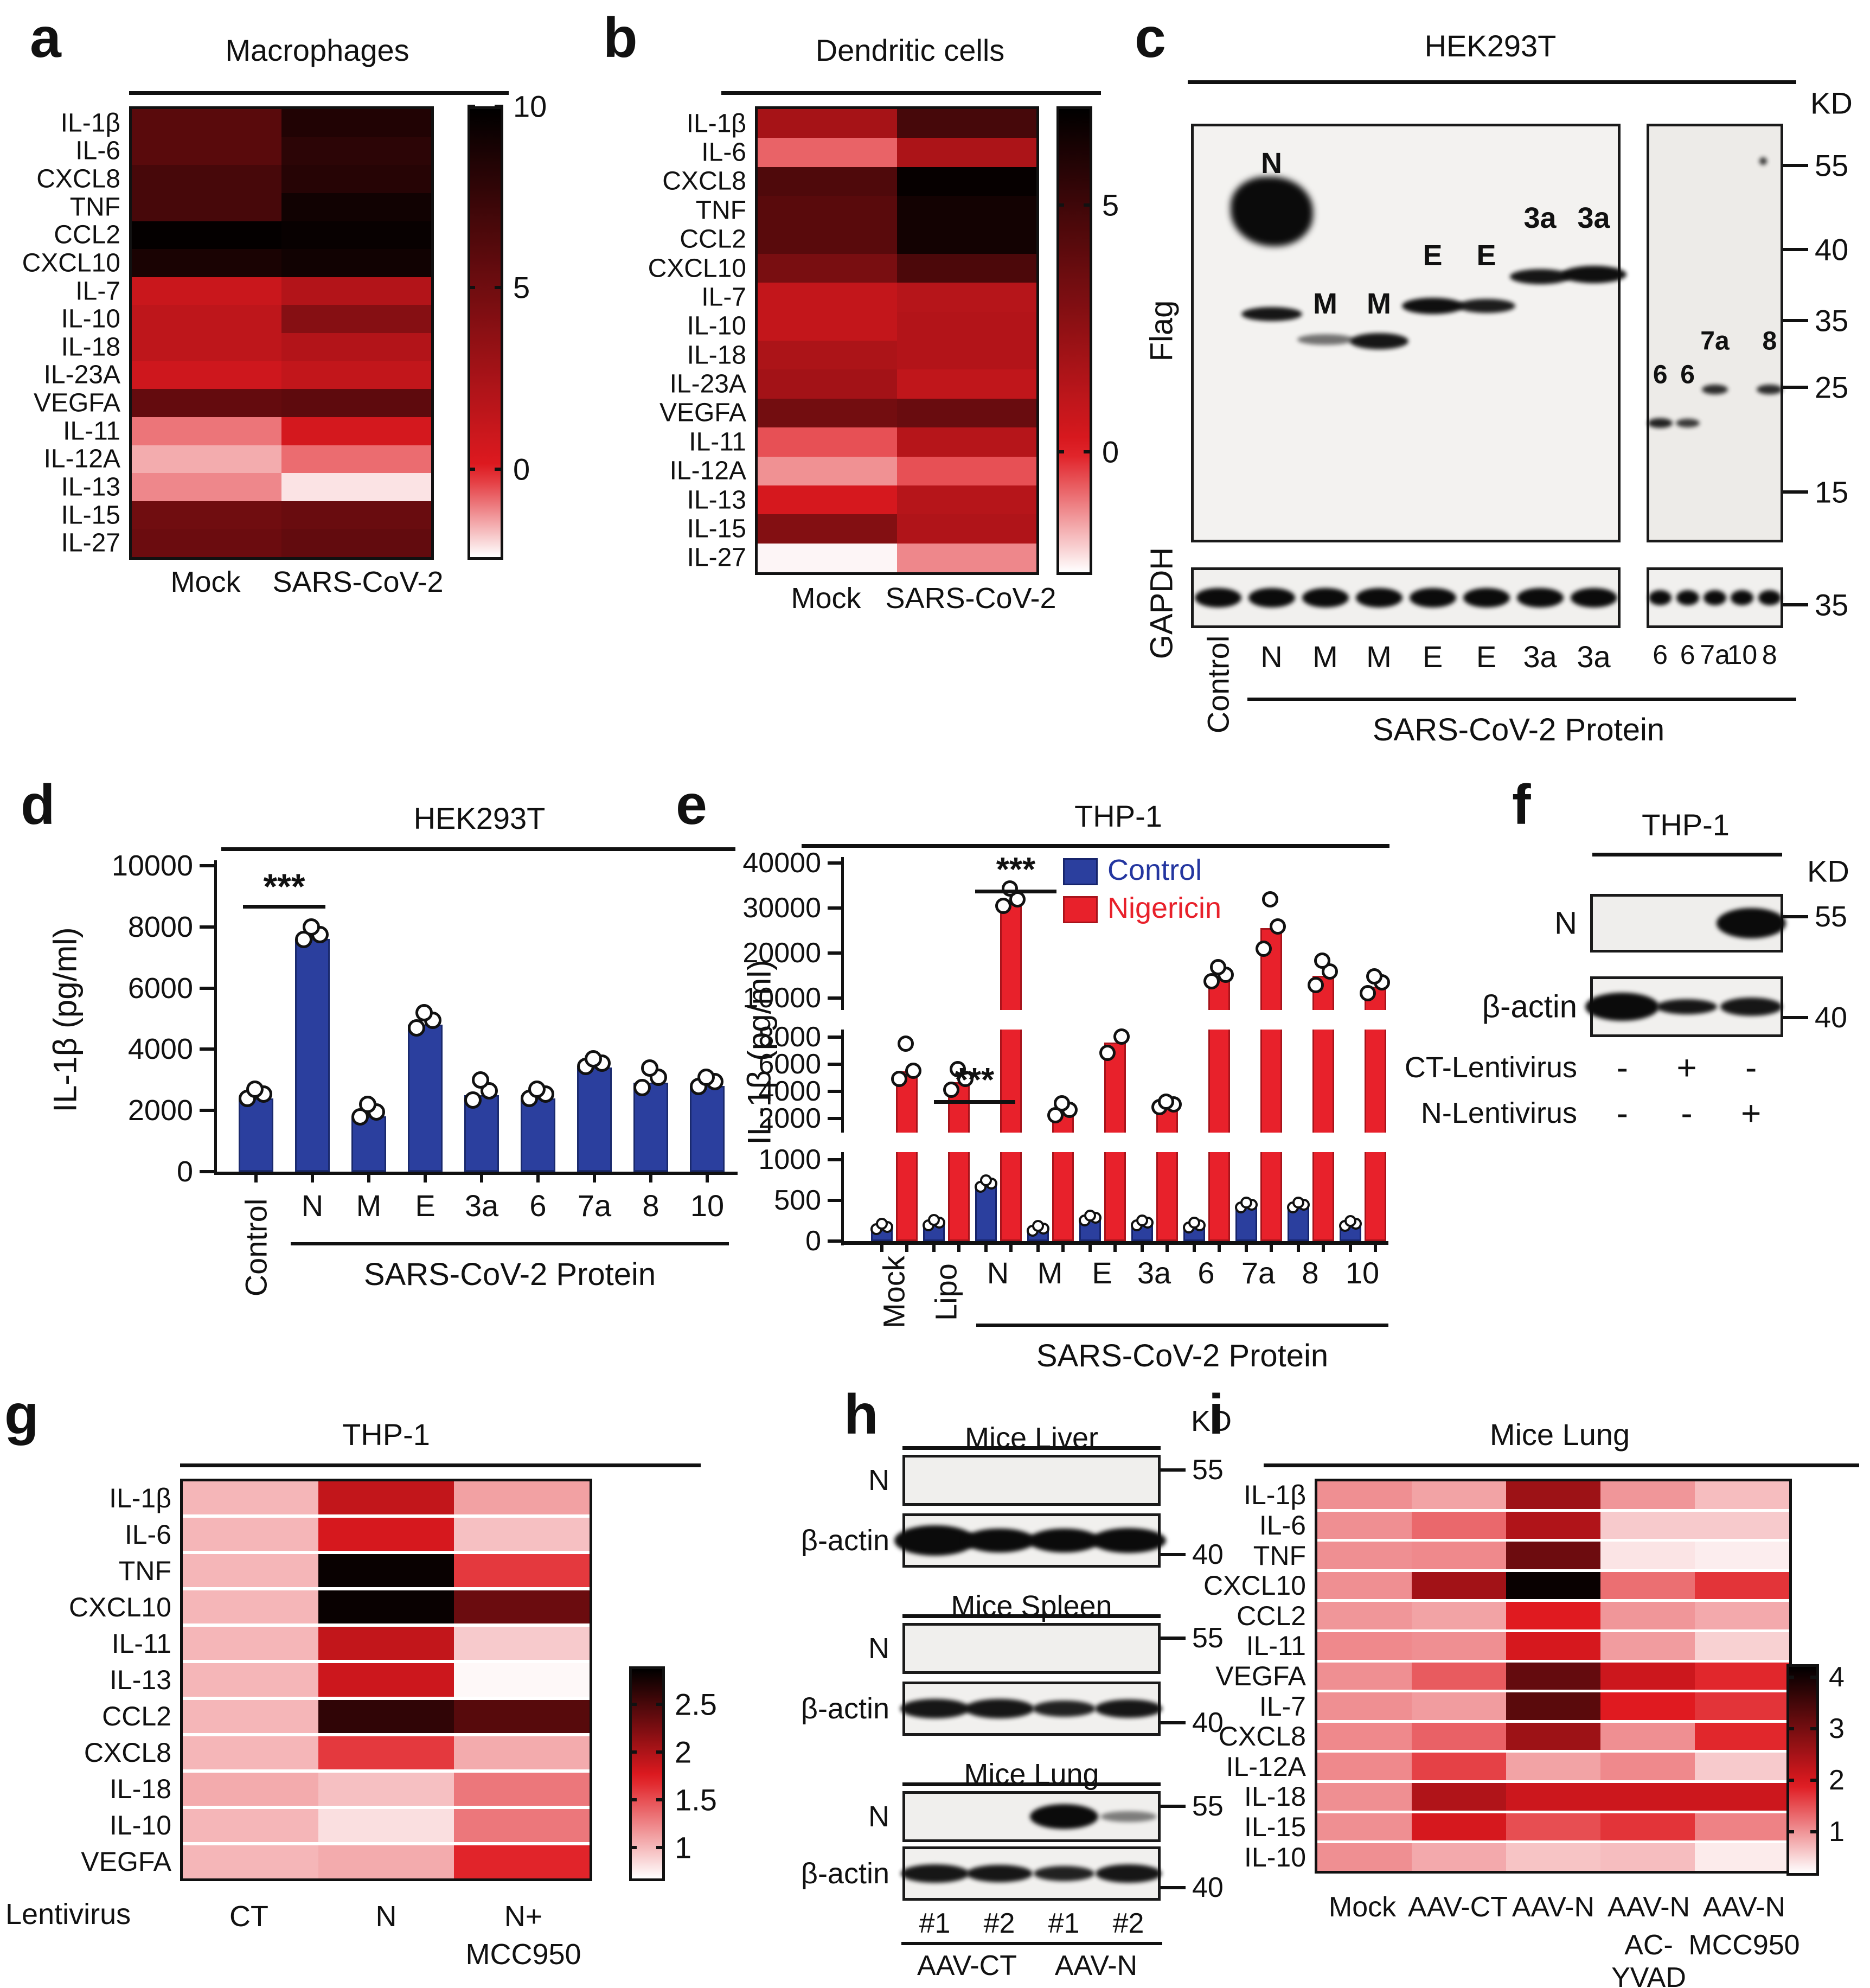 The height and width of the screenshot is (1988, 1870). I want to click on c-flag-marker-label: 25, so click(1832, 388).